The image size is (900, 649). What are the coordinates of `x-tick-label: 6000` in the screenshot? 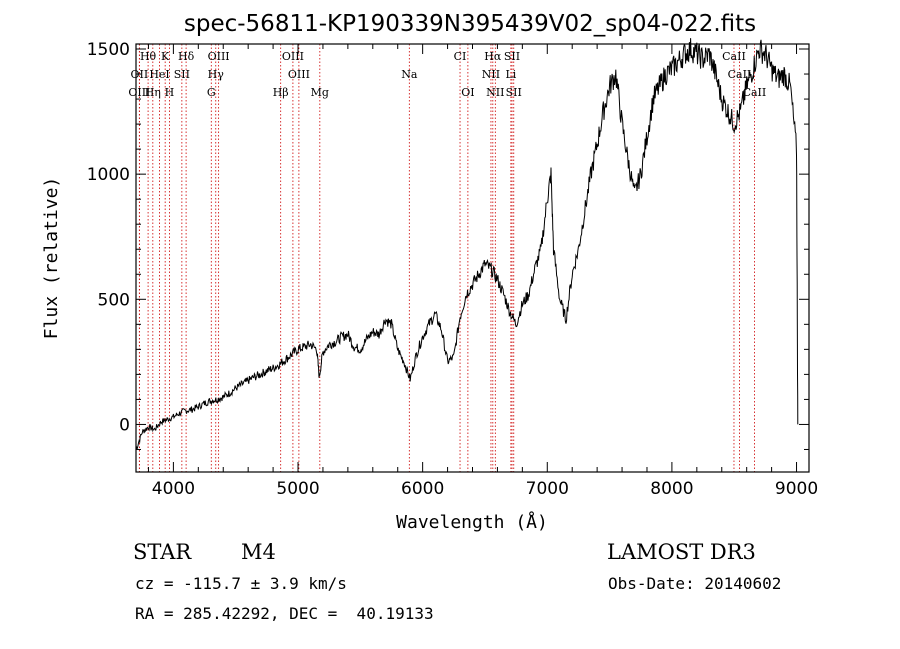 It's located at (422, 489).